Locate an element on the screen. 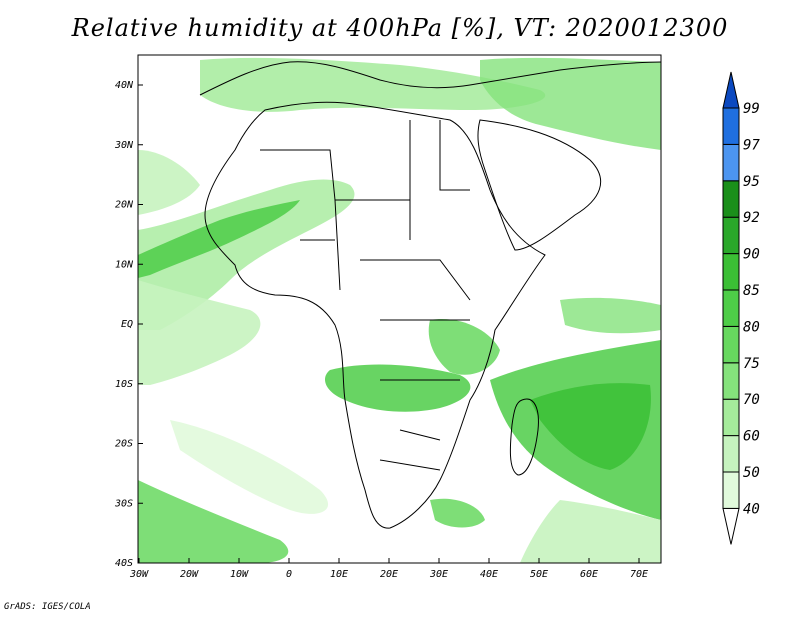 The image size is (800, 618). humidity-area-indian-ocean-core is located at coordinates (590, 426).